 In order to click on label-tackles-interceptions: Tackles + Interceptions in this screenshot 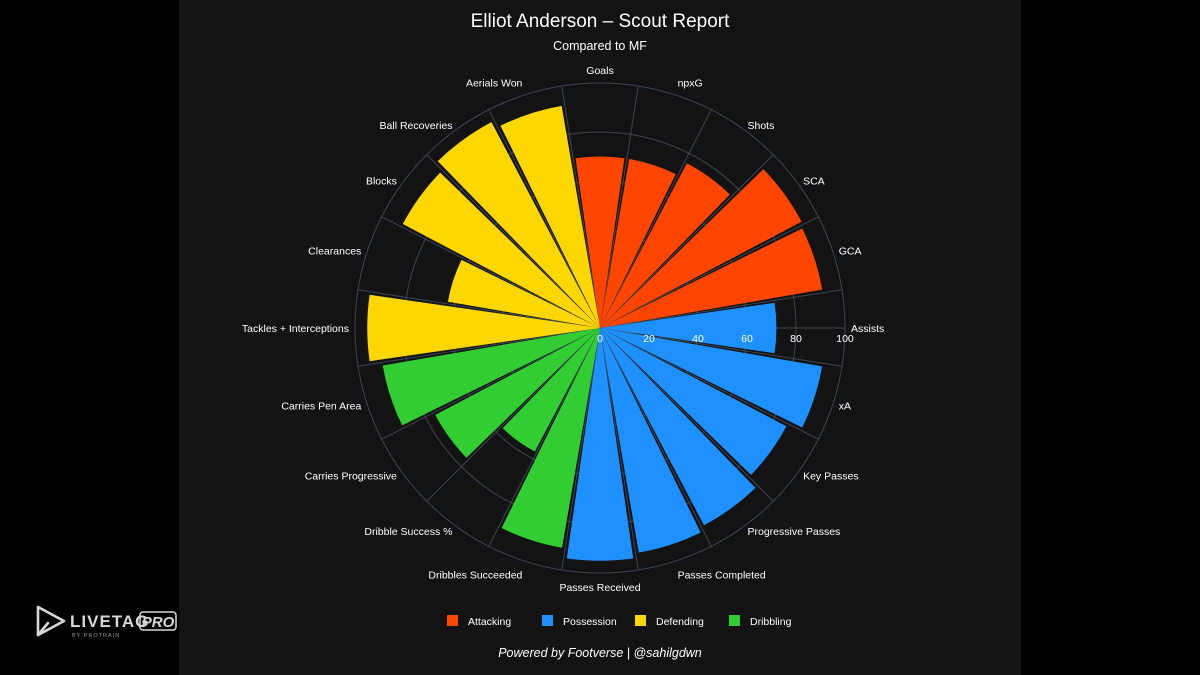, I will do `click(295, 329)`.